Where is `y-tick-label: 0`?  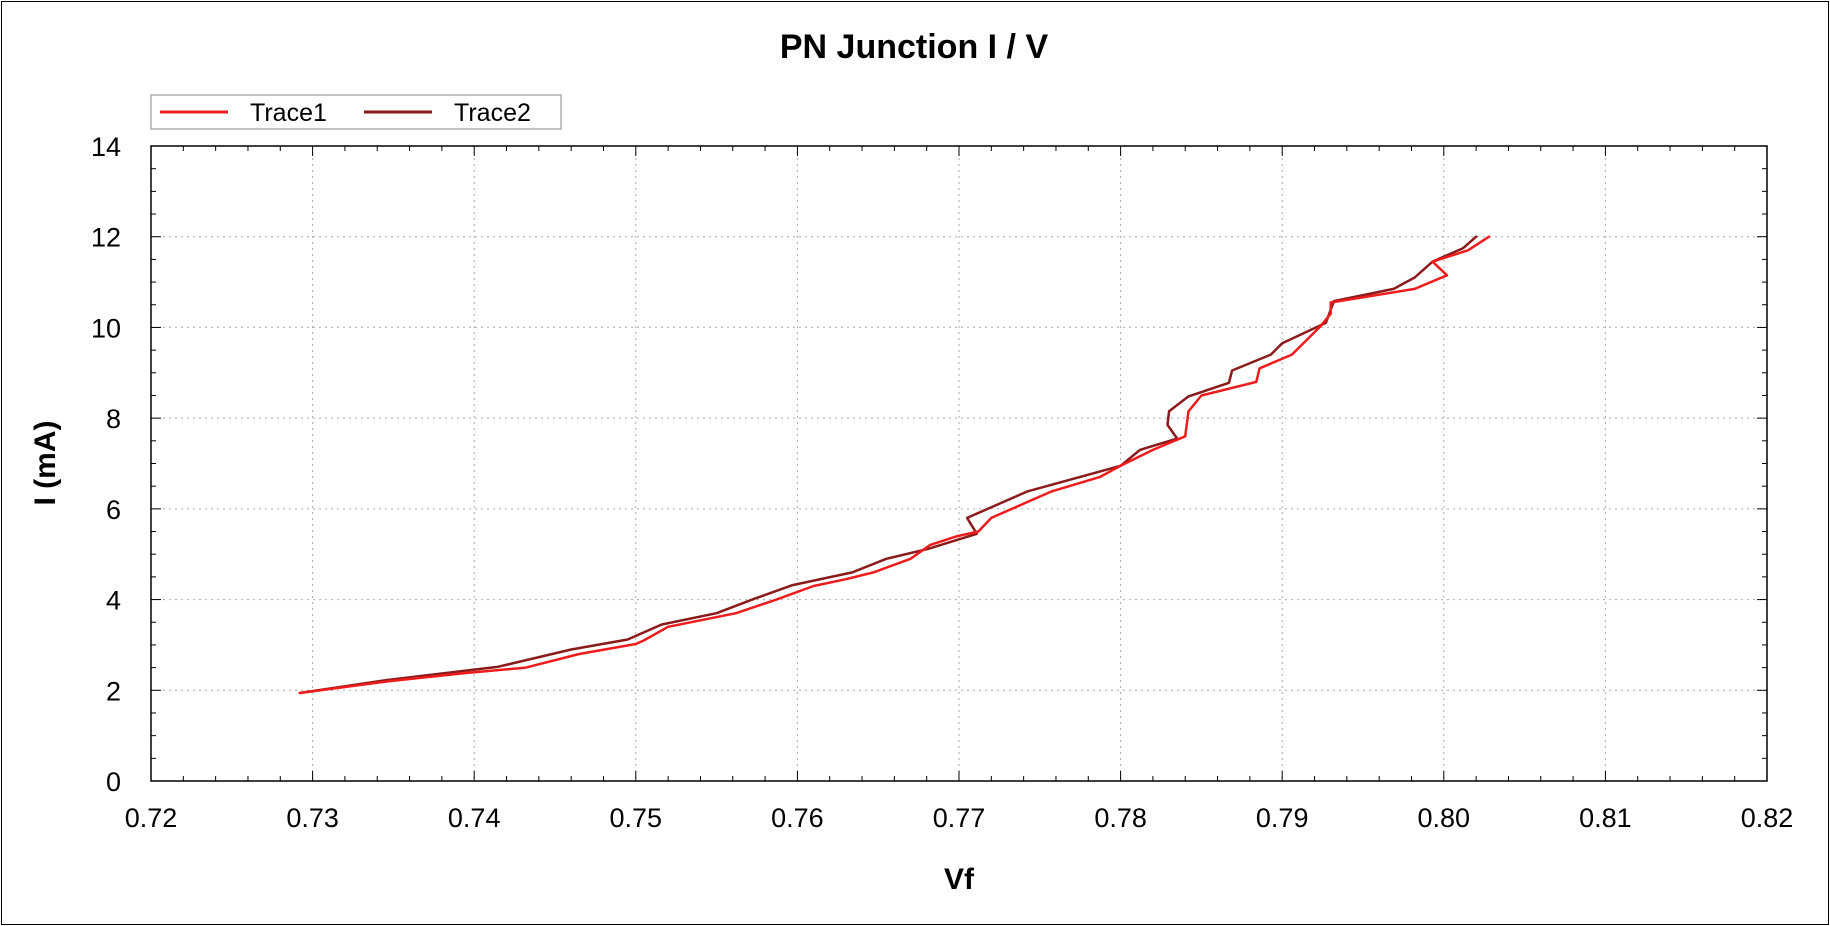
y-tick-label: 0 is located at coordinates (113, 782).